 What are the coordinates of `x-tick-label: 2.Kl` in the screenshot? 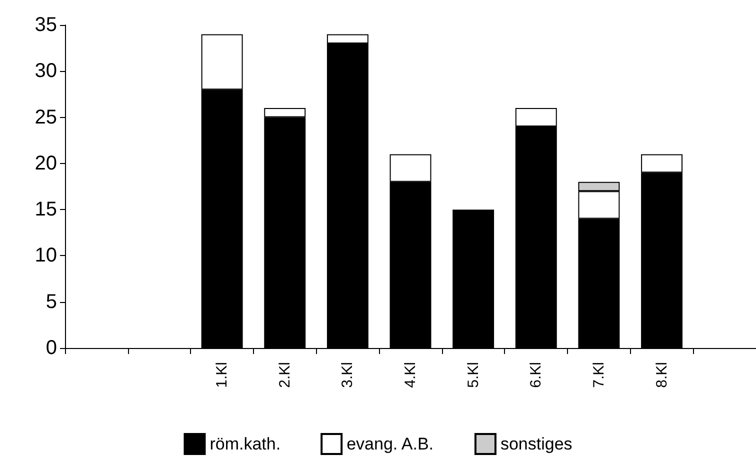 It's located at (285, 375).